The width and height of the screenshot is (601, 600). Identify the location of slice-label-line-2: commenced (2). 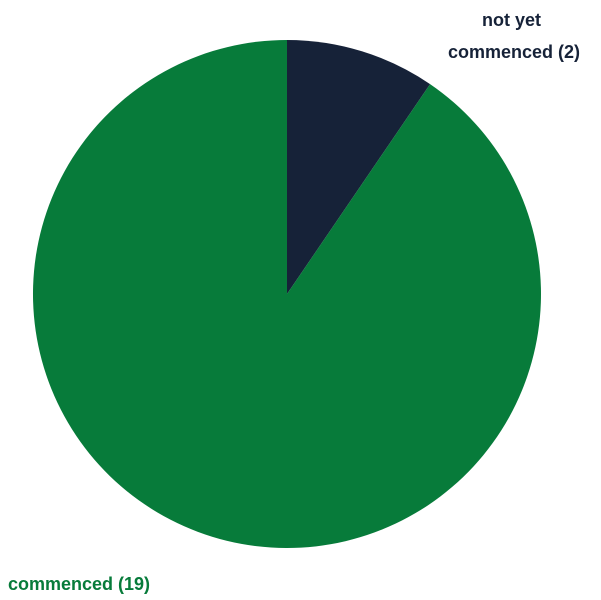
(514, 52).